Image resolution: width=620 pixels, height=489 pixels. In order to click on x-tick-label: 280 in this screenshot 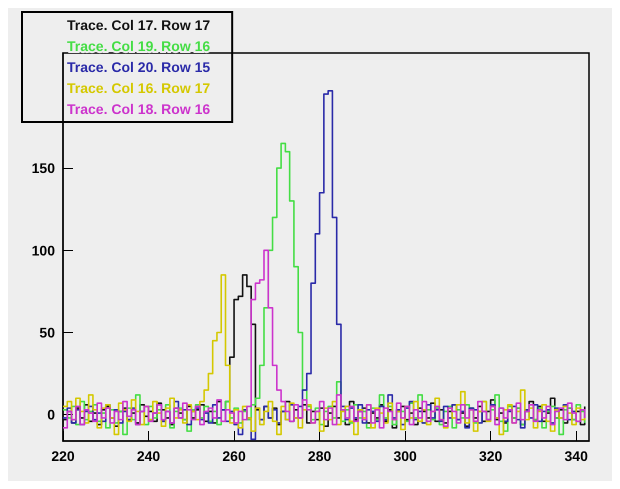, I will do `click(320, 456)`.